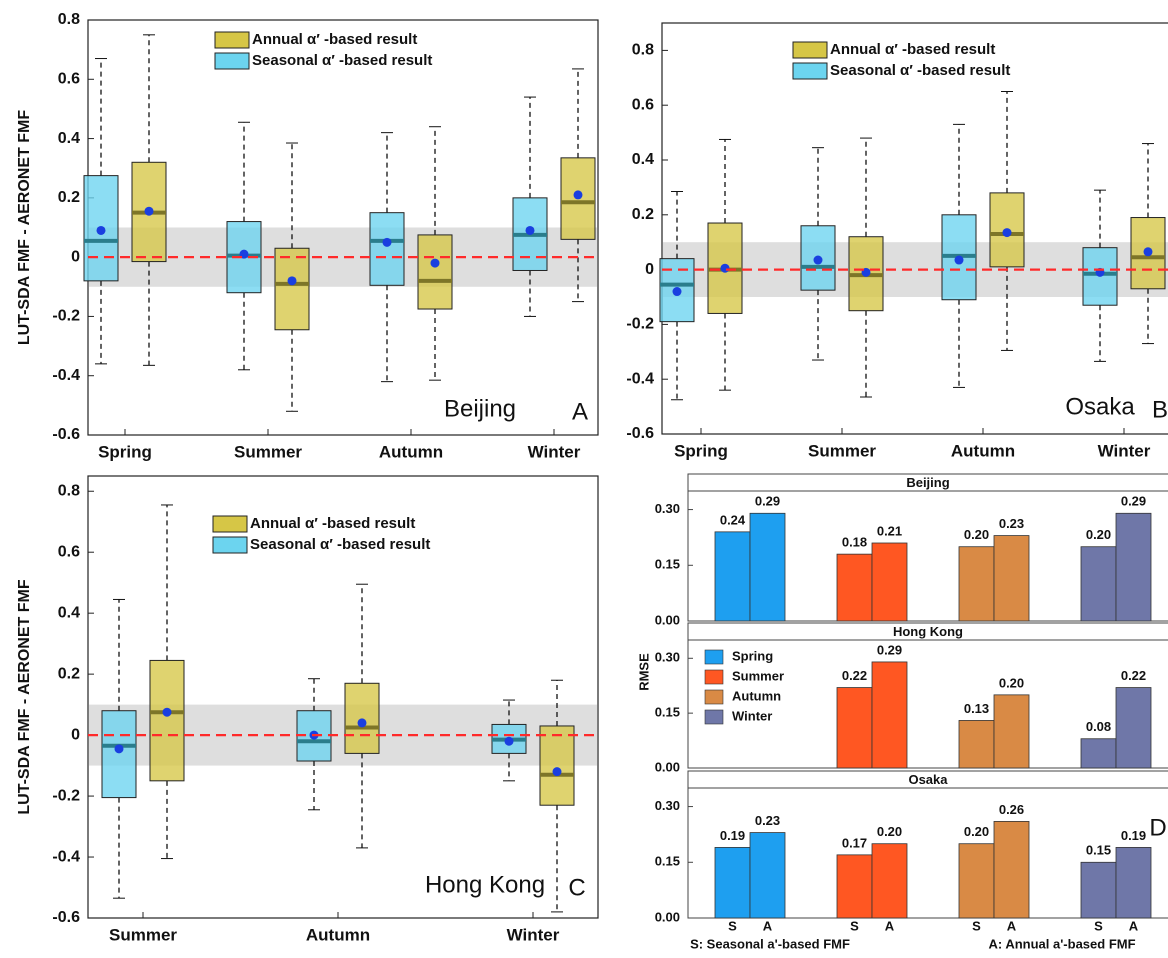 This screenshot has width=1168, height=958. What do you see at coordinates (756, 695) in the screenshot?
I see `legend-label: Autumn` at bounding box center [756, 695].